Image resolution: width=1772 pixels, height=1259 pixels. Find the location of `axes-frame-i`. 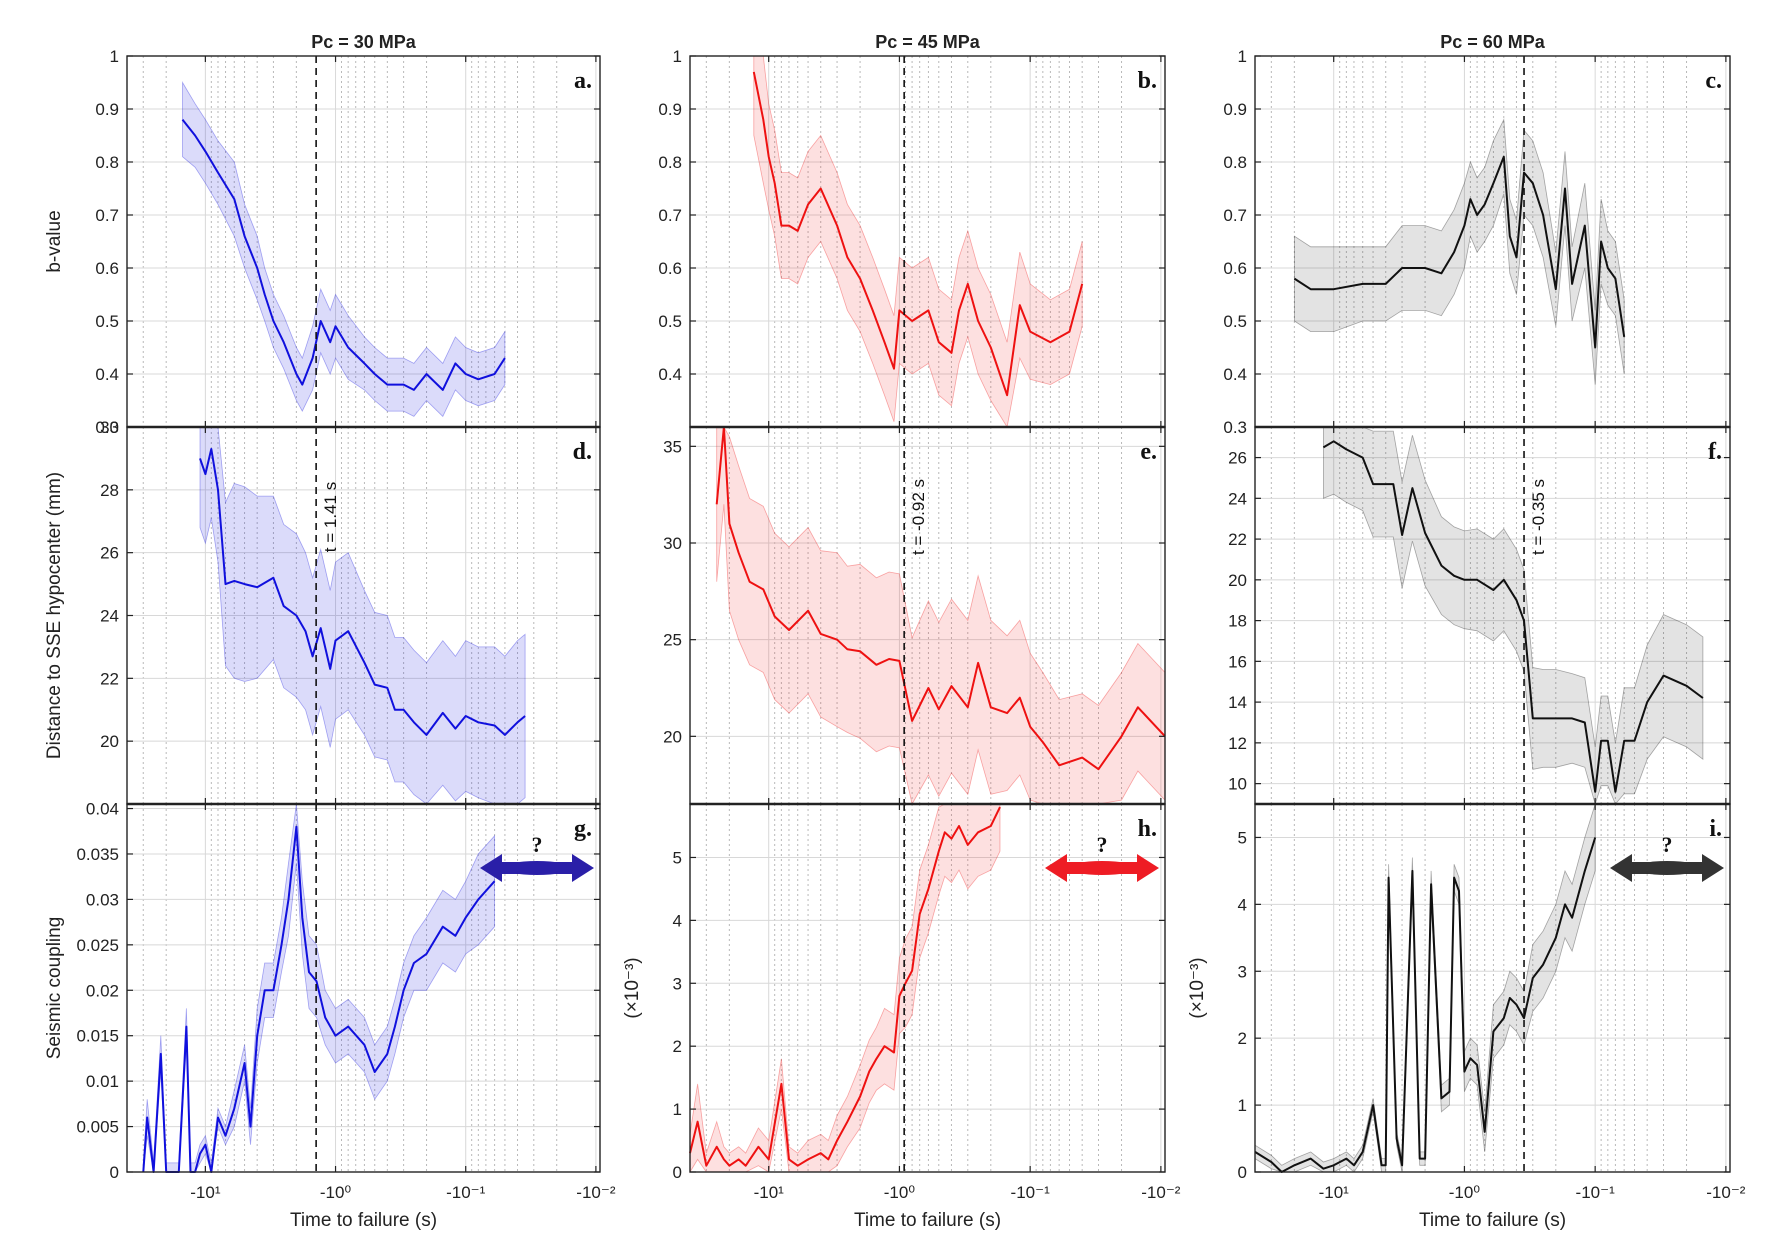

axes-frame-i is located at coordinates (1492, 988).